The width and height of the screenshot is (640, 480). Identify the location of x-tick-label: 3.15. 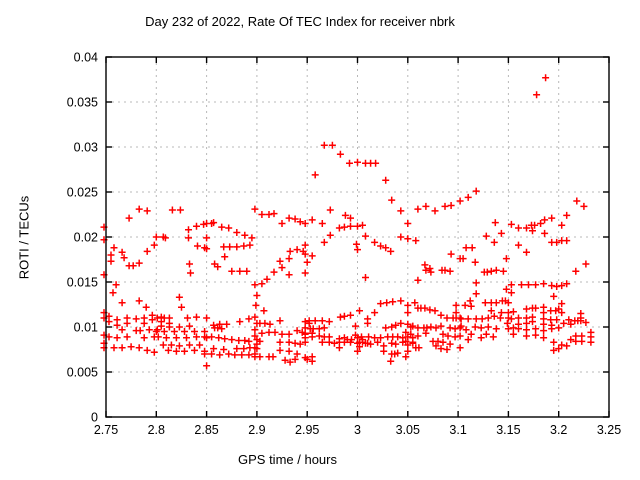
(508, 430).